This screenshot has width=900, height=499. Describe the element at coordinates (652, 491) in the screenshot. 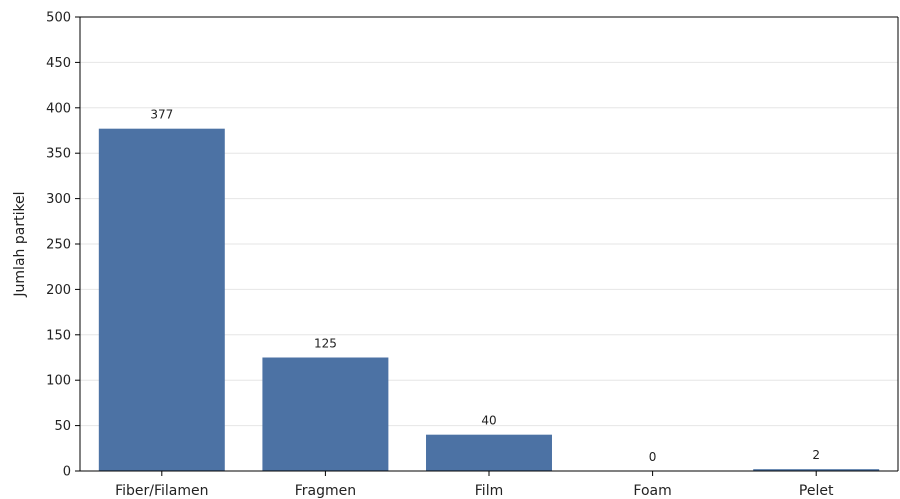

I see `x-tick-label: Foam` at that location.